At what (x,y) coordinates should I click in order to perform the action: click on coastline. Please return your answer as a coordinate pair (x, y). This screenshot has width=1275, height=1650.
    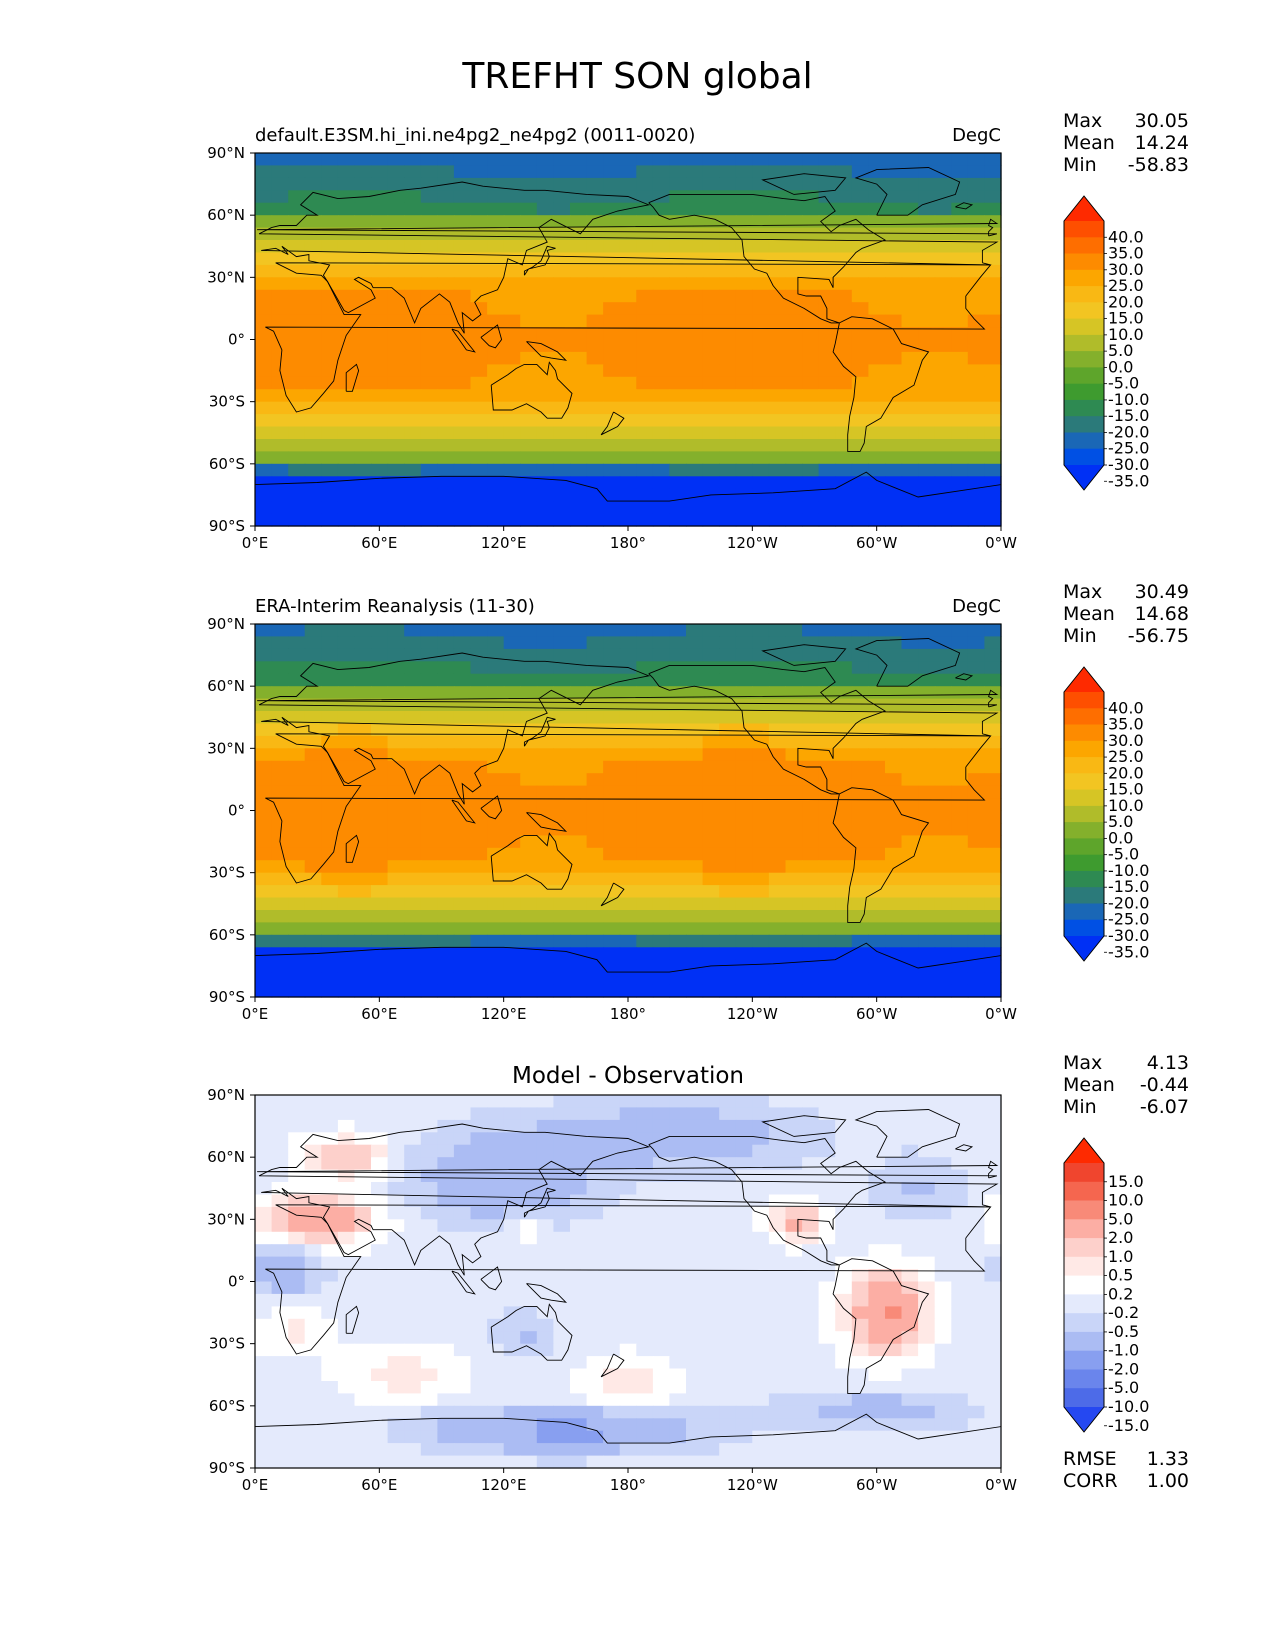
    Looking at the image, I should click on (547, 822).